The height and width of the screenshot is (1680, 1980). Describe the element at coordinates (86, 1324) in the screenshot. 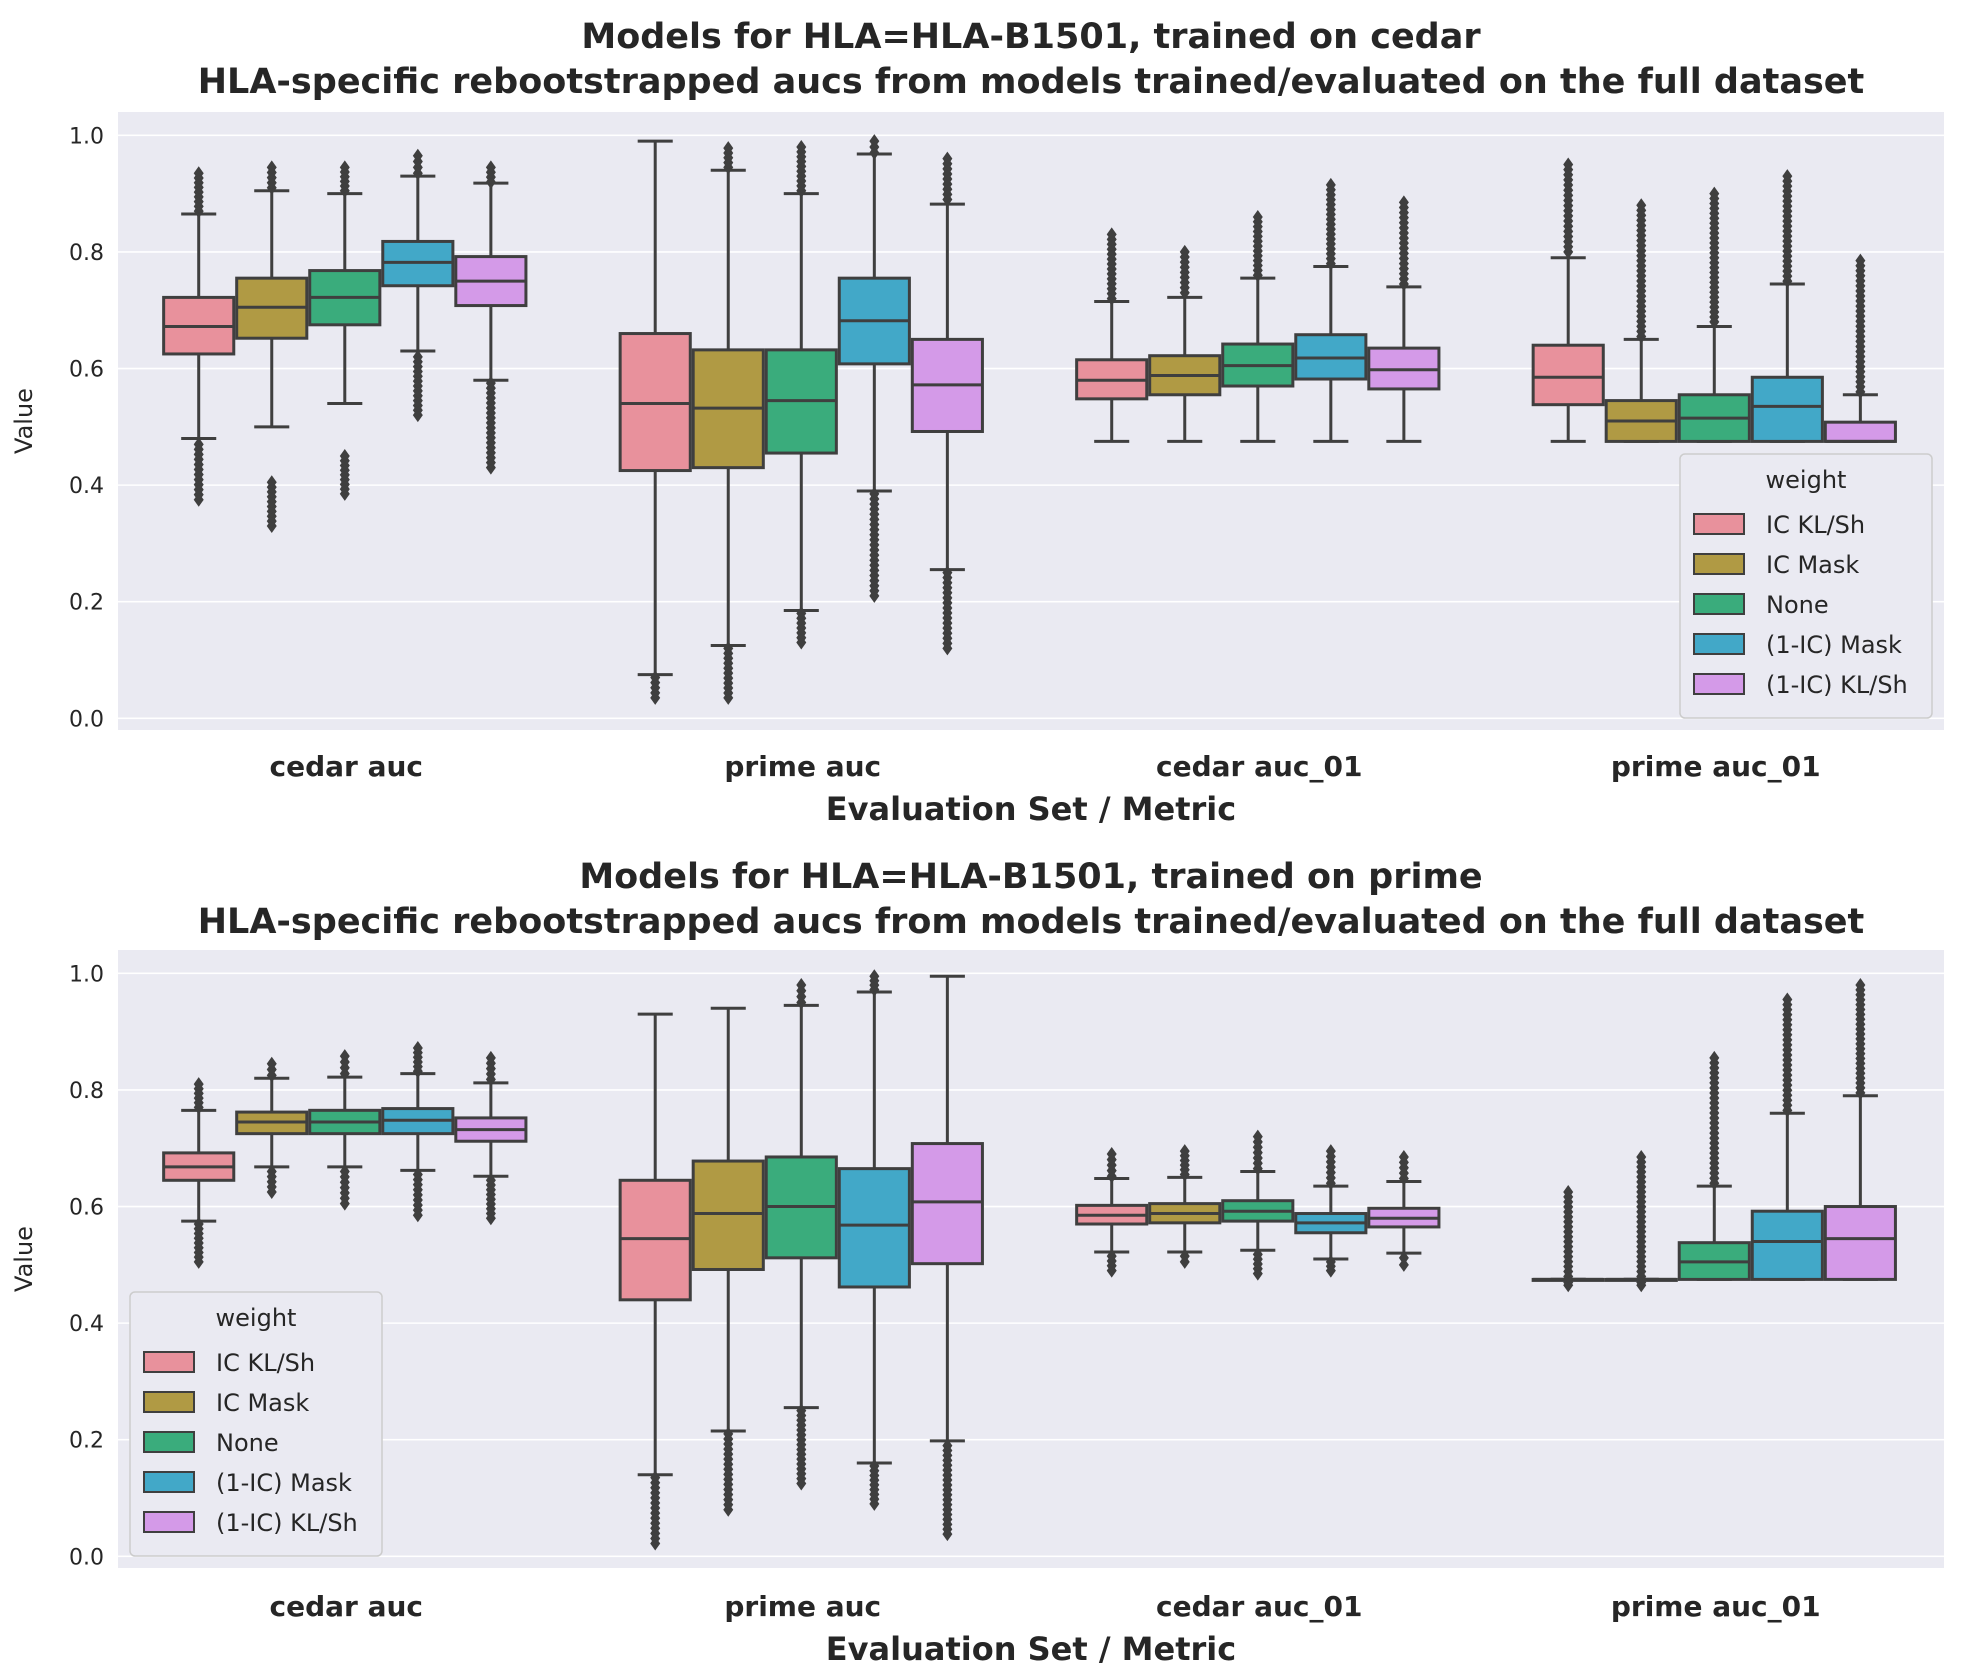

I see `y-tick-label: 0.4` at that location.